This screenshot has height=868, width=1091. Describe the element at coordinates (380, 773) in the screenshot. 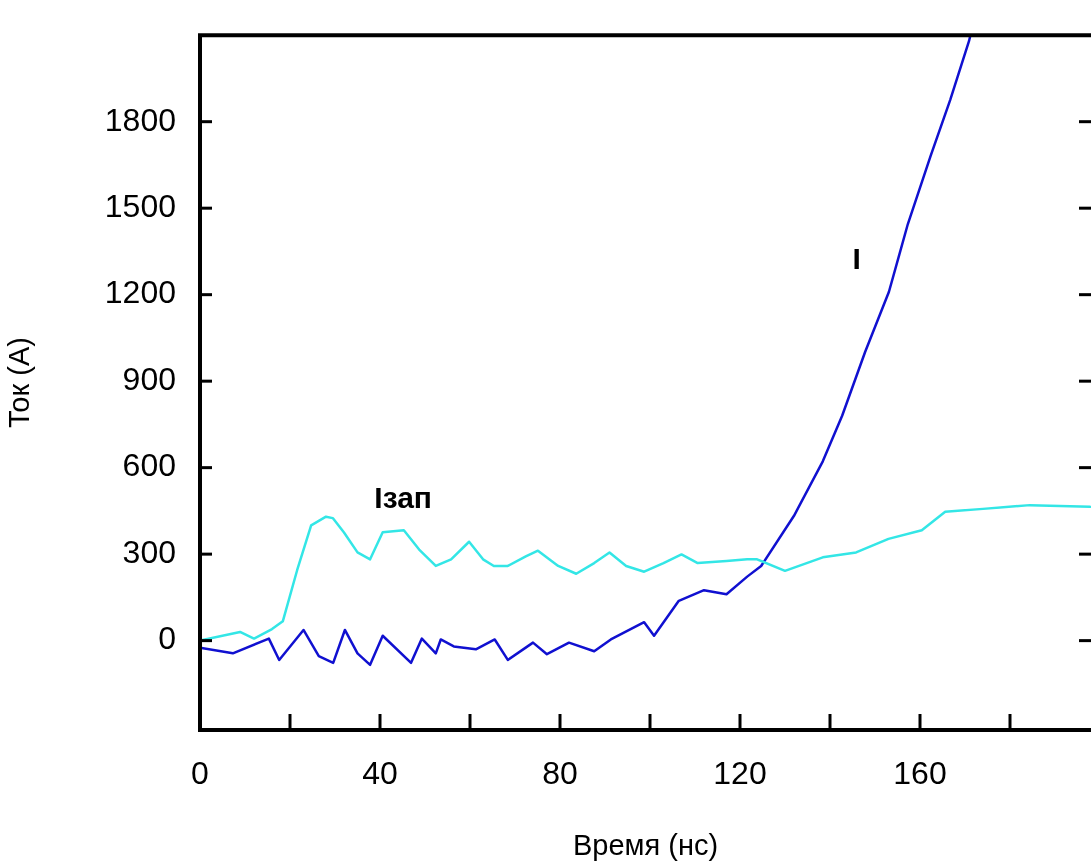

I see `x-tick-label: 40` at that location.